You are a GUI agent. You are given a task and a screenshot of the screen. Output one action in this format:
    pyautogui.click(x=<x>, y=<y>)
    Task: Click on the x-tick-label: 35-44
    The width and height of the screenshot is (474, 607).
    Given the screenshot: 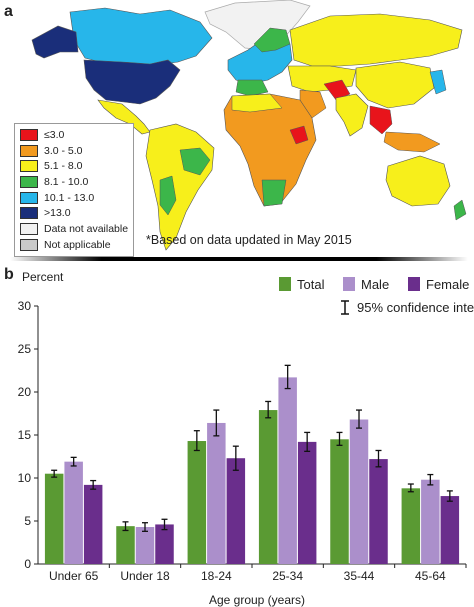 What is the action you would take?
    pyautogui.click(x=359, y=576)
    